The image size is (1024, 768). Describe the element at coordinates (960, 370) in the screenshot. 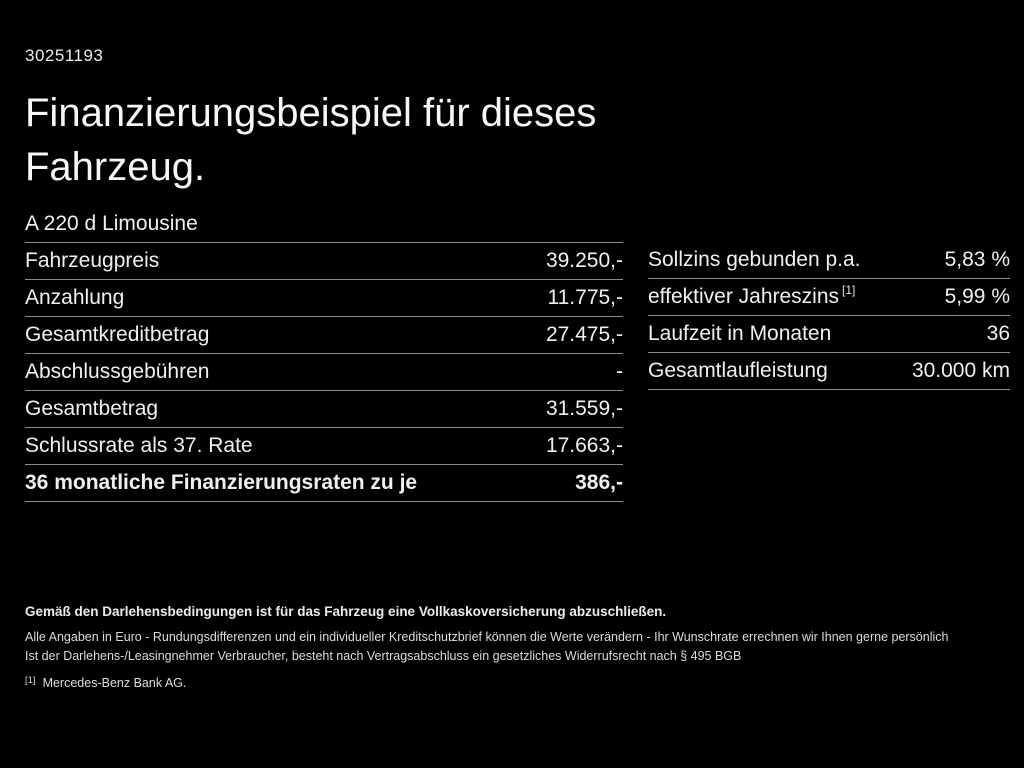

I see `row-value: 30.000 km` at that location.